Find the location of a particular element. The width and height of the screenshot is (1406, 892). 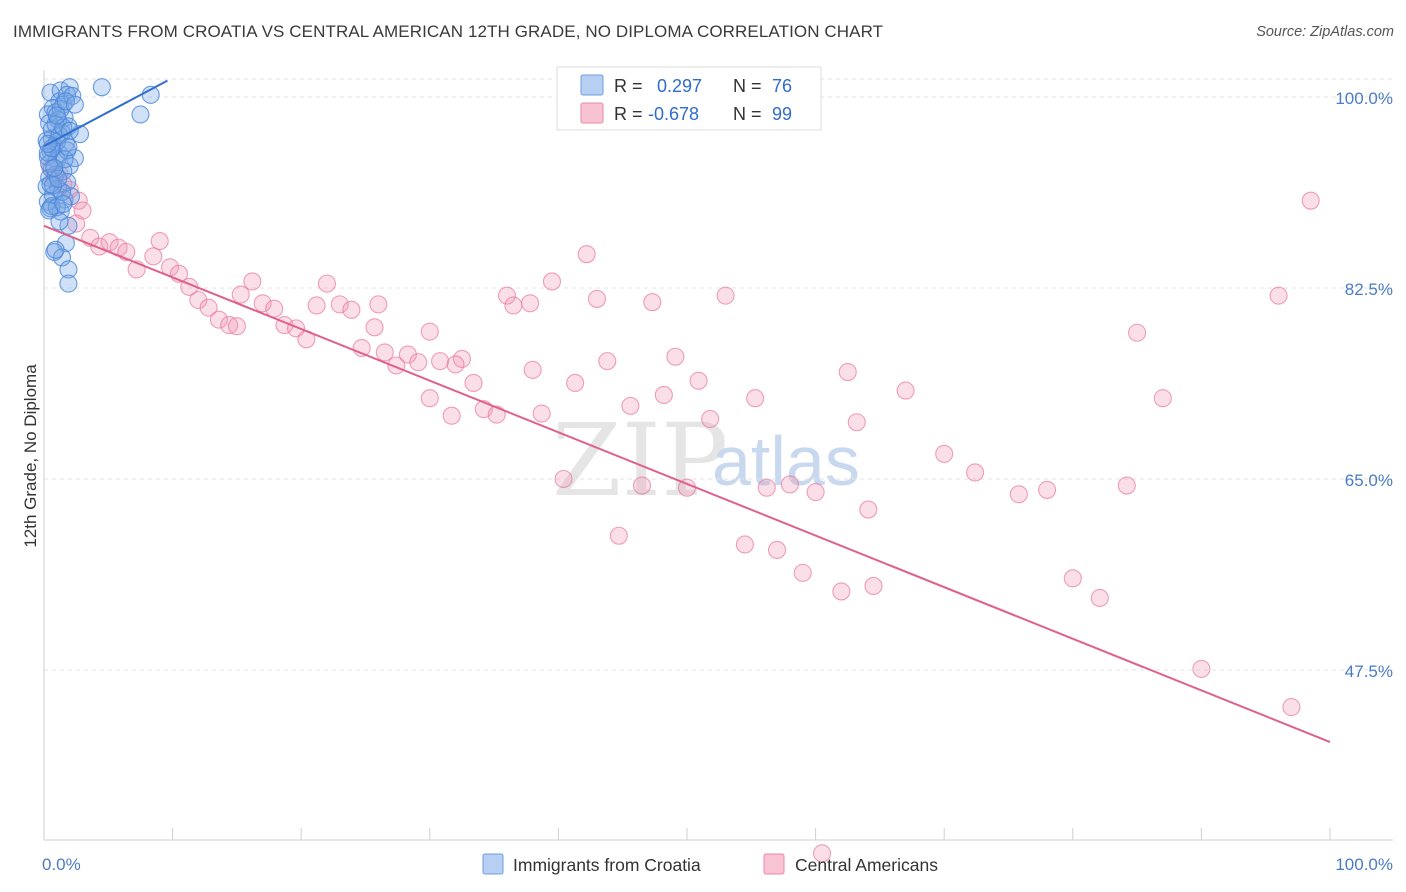

central-r-label: R = is located at coordinates (628, 114).